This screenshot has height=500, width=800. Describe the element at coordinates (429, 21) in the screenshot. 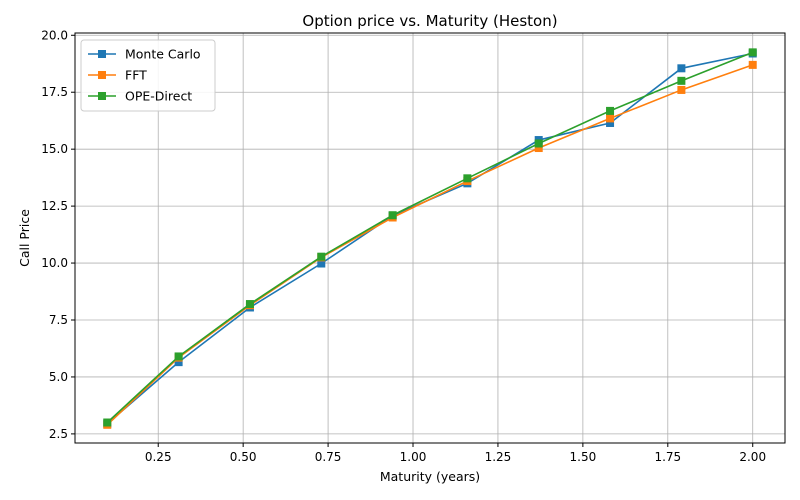

I see `chart-title: Option price vs. Maturity (Heston)` at that location.